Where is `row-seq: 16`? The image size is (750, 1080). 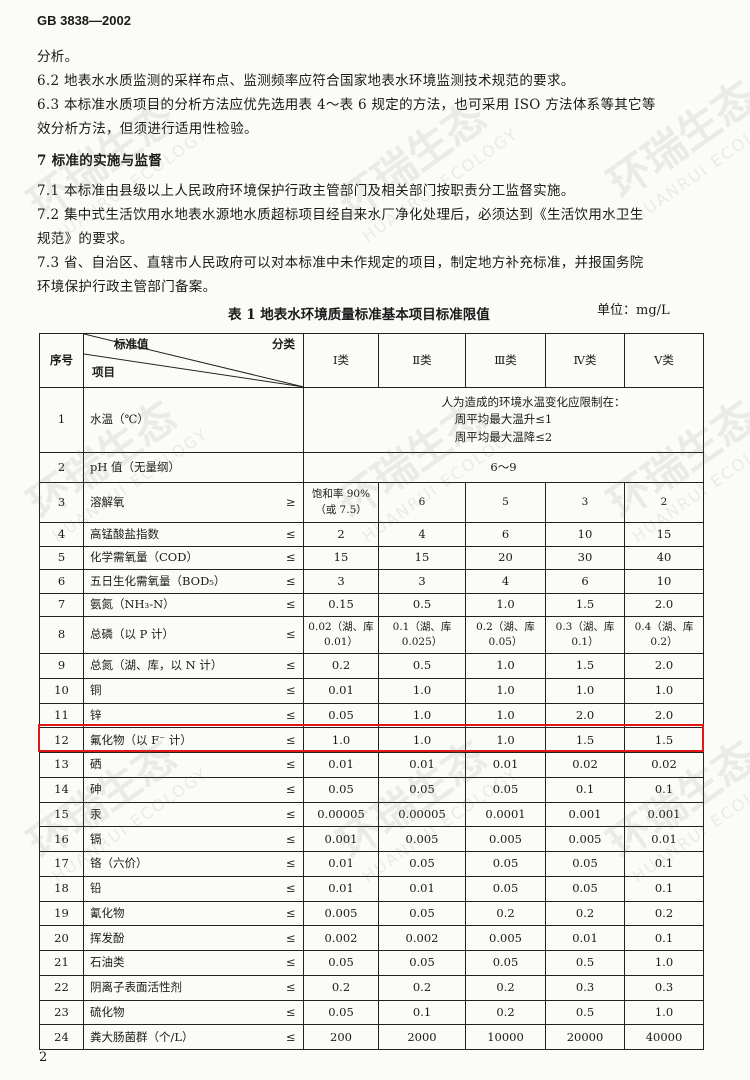
row-seq: 16 is located at coordinates (61, 839).